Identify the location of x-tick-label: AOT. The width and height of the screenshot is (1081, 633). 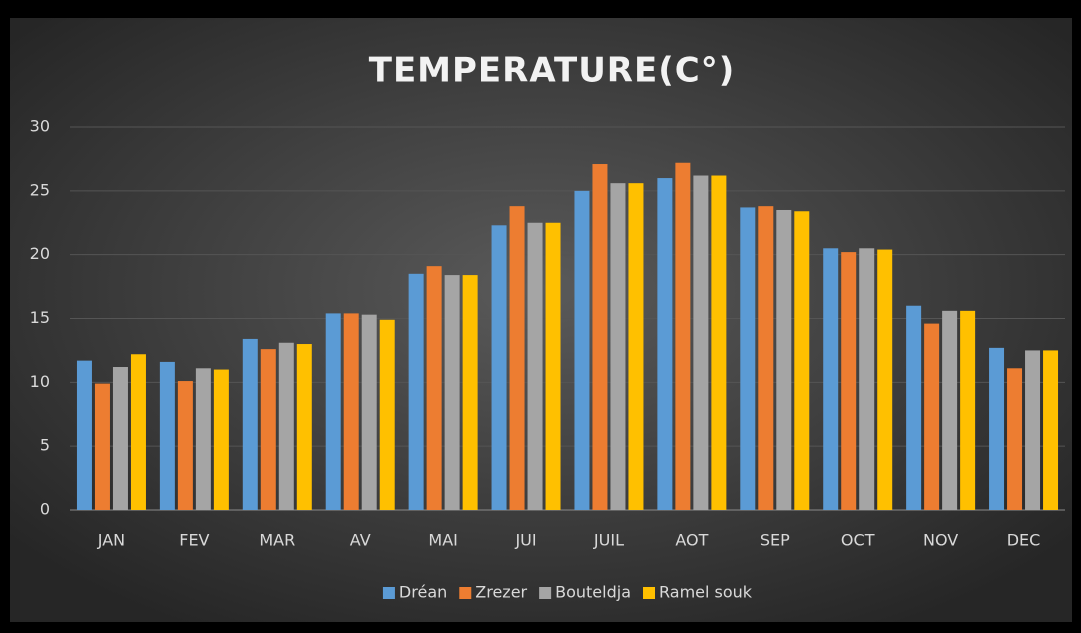
(691, 540).